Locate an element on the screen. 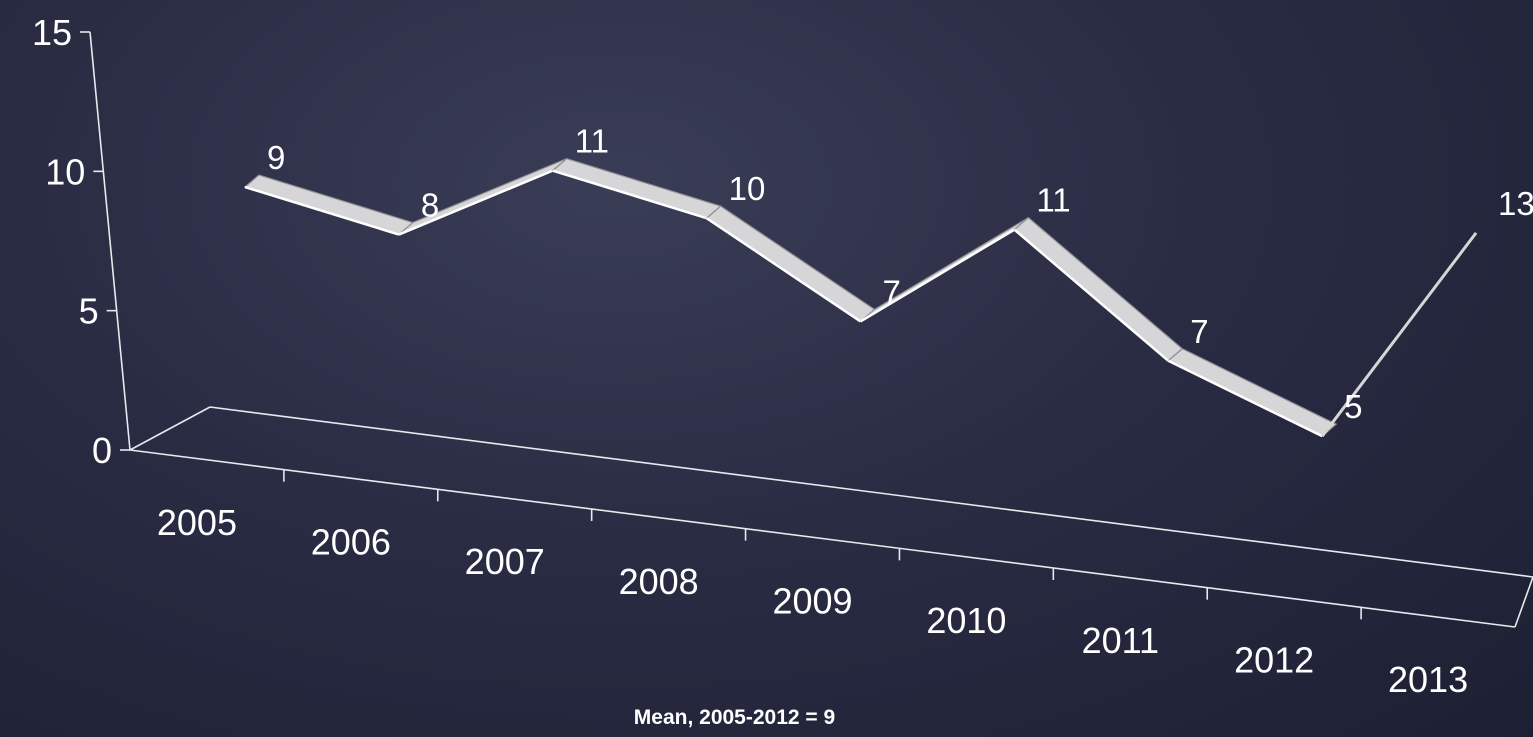  data-label-2010: 11 is located at coordinates (1053, 200).